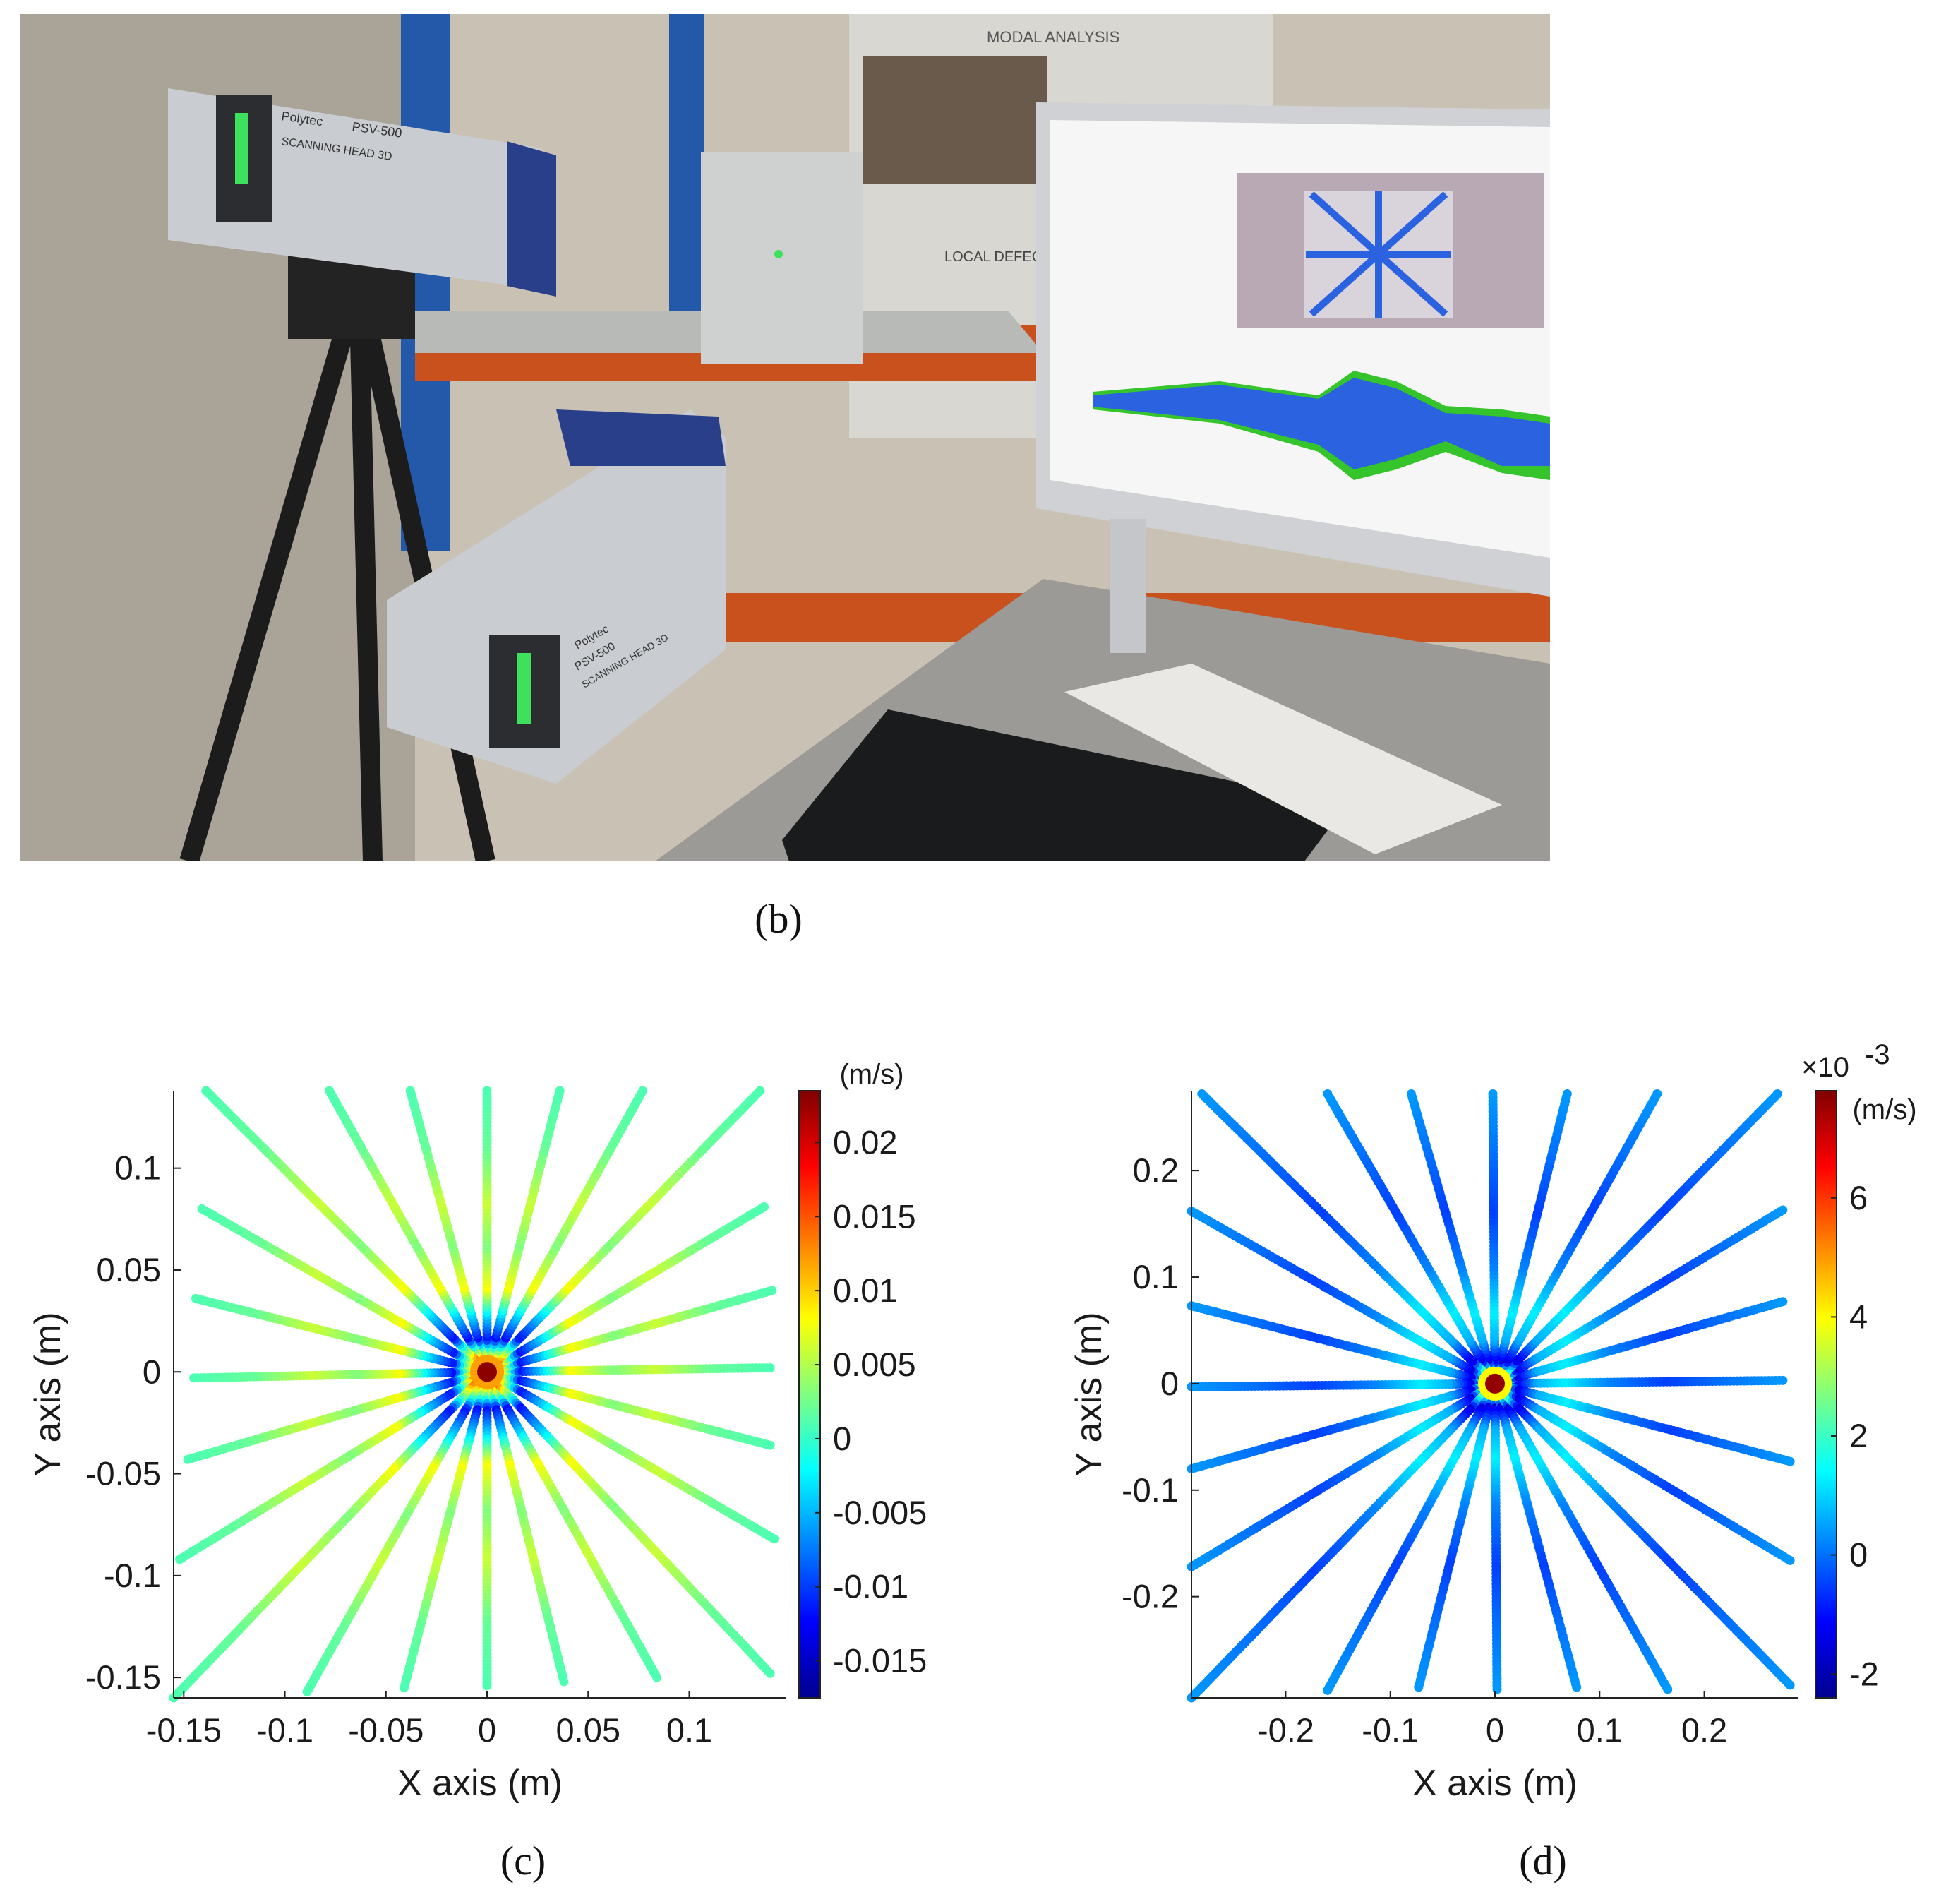 The width and height of the screenshot is (1934, 1904). I want to click on scanner-top-laser-indicator, so click(241, 148).